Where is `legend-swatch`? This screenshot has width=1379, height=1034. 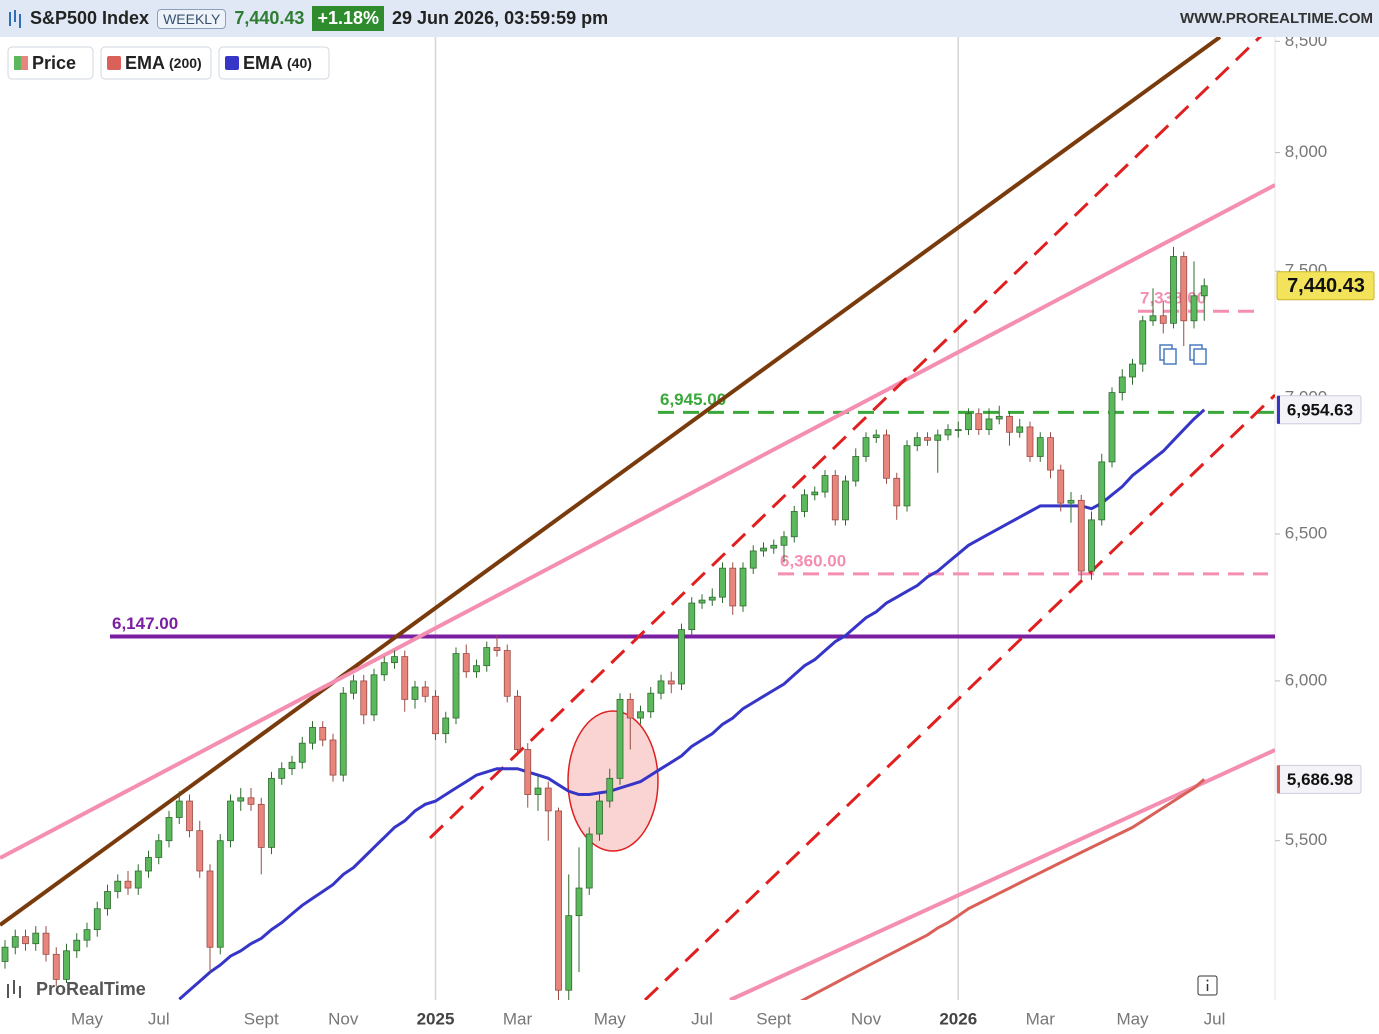 legend-swatch is located at coordinates (24, 63).